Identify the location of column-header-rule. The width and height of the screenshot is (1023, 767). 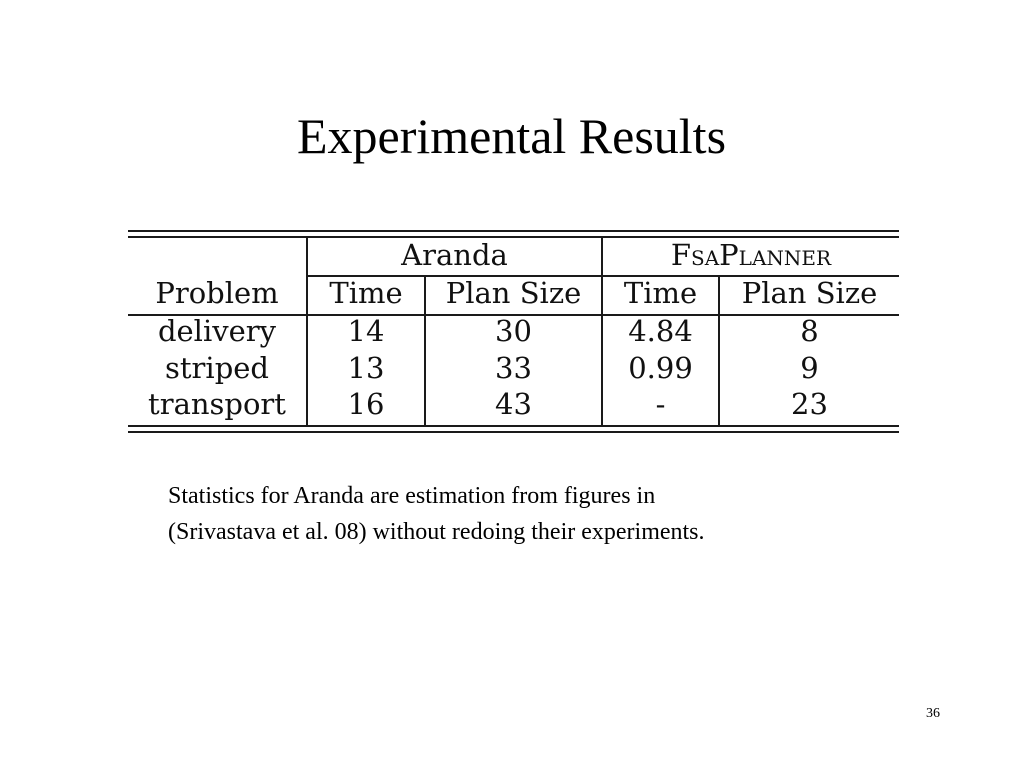
(513, 315).